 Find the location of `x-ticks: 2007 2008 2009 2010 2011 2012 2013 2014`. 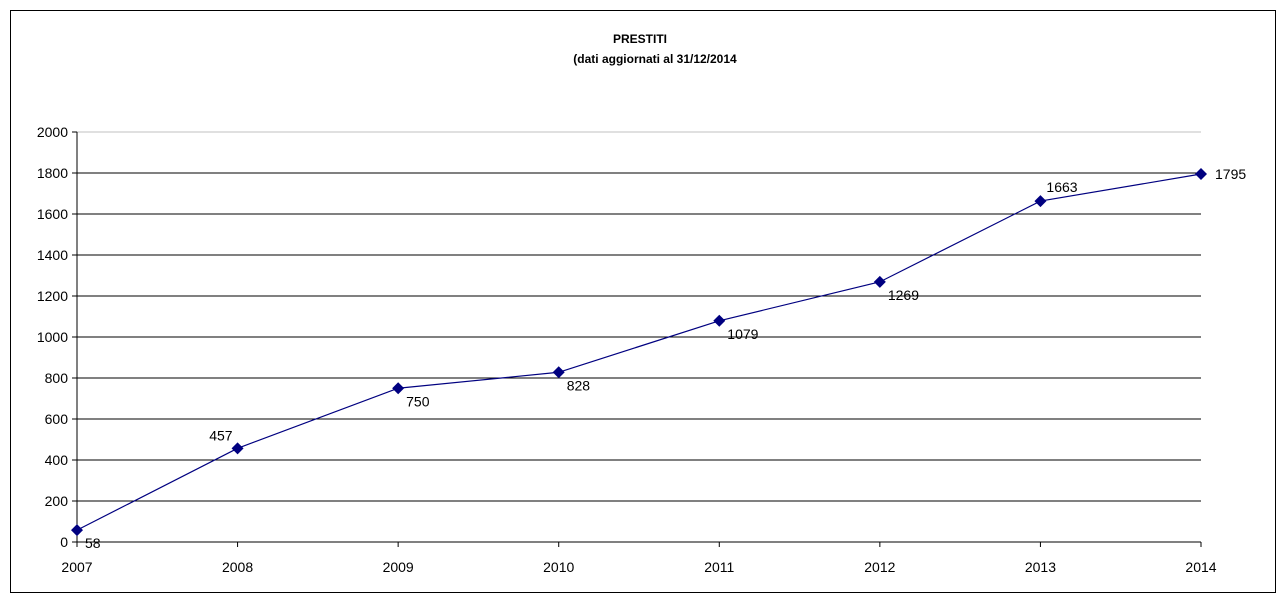

x-ticks: 2007 2008 2009 2010 2011 2012 2013 2014 is located at coordinates (639, 558).